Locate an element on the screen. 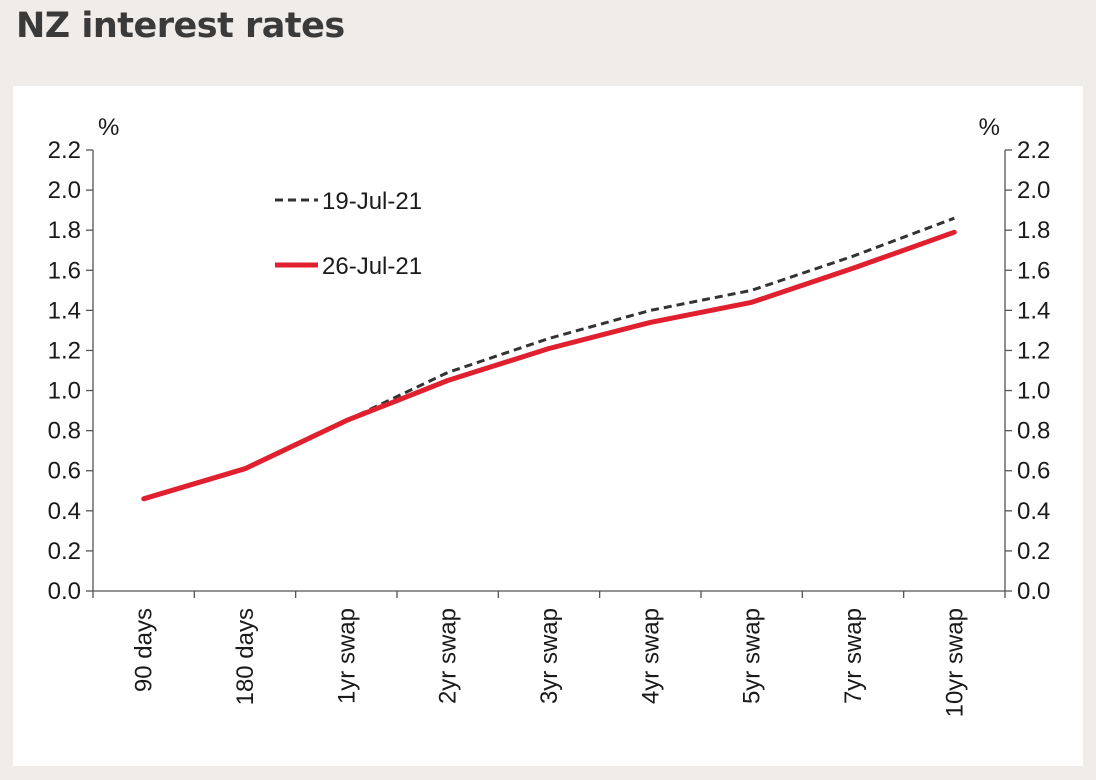  chart-title: NZ interest rates is located at coordinates (180, 26).